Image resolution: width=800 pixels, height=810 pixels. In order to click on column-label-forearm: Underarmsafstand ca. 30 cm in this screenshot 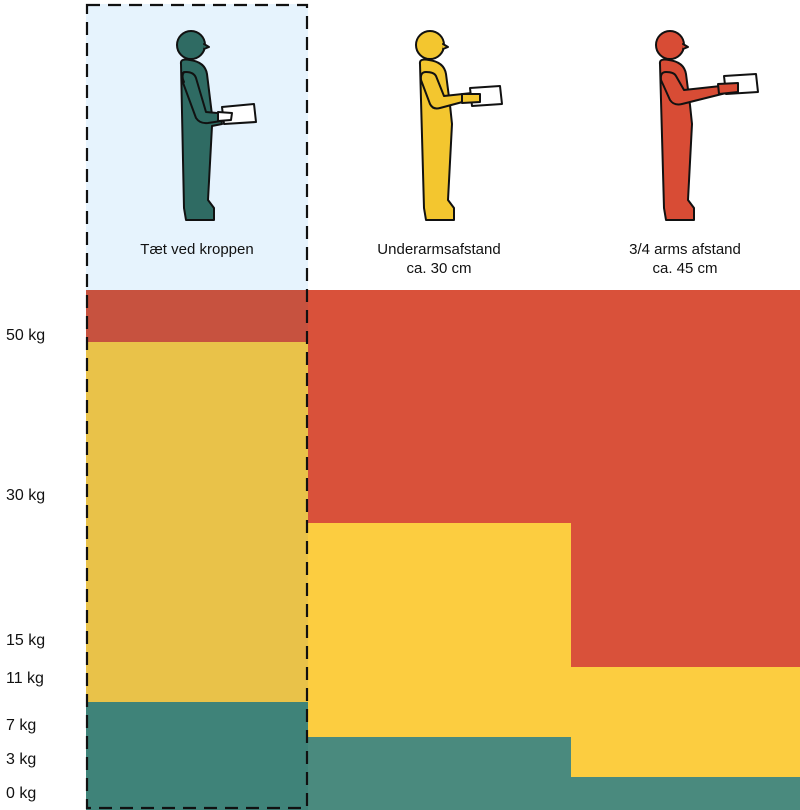, I will do `click(439, 259)`.